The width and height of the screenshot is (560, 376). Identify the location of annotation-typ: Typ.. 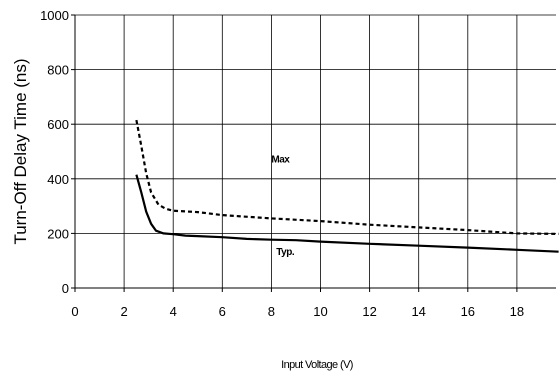
(285, 252).